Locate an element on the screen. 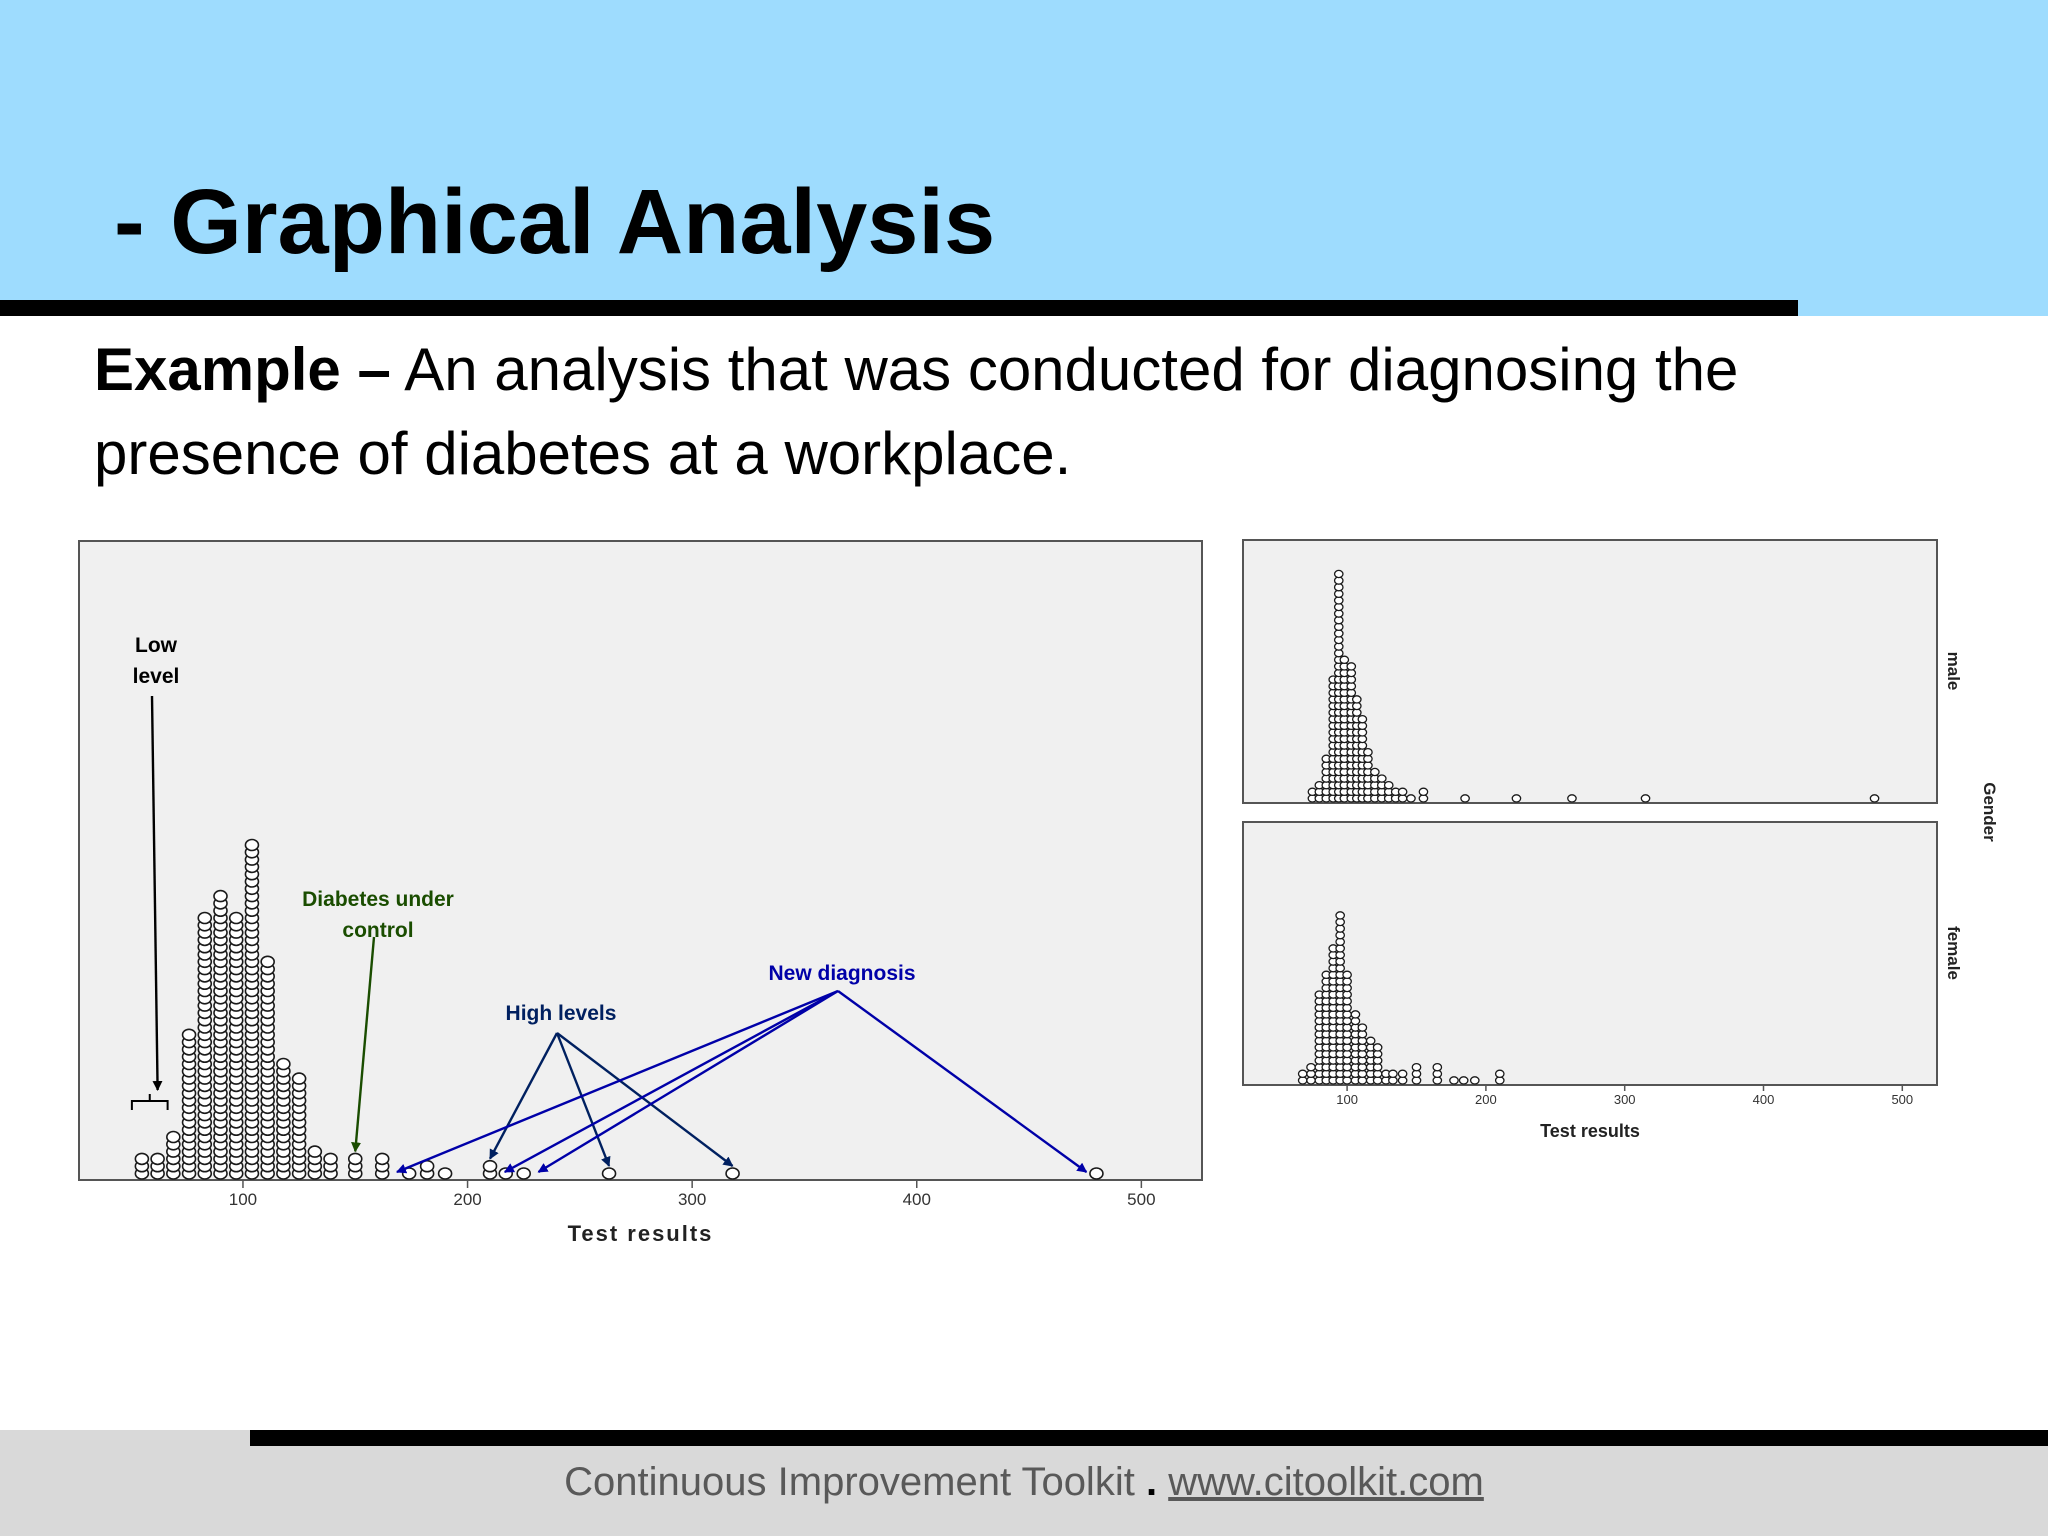  slide-title: - Graphical Analysis is located at coordinates (555, 222).